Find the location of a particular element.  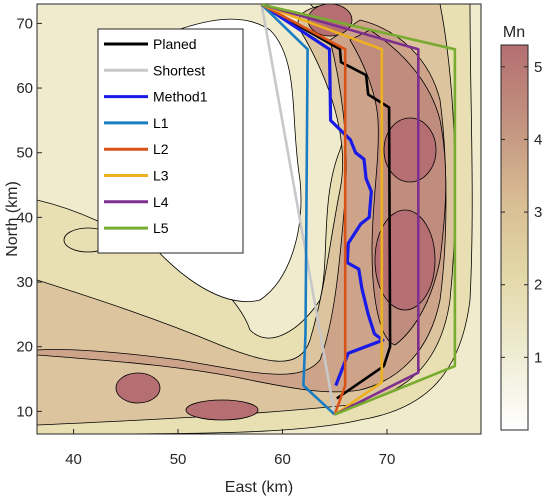

x-axis-label: East (km) is located at coordinates (259, 487).